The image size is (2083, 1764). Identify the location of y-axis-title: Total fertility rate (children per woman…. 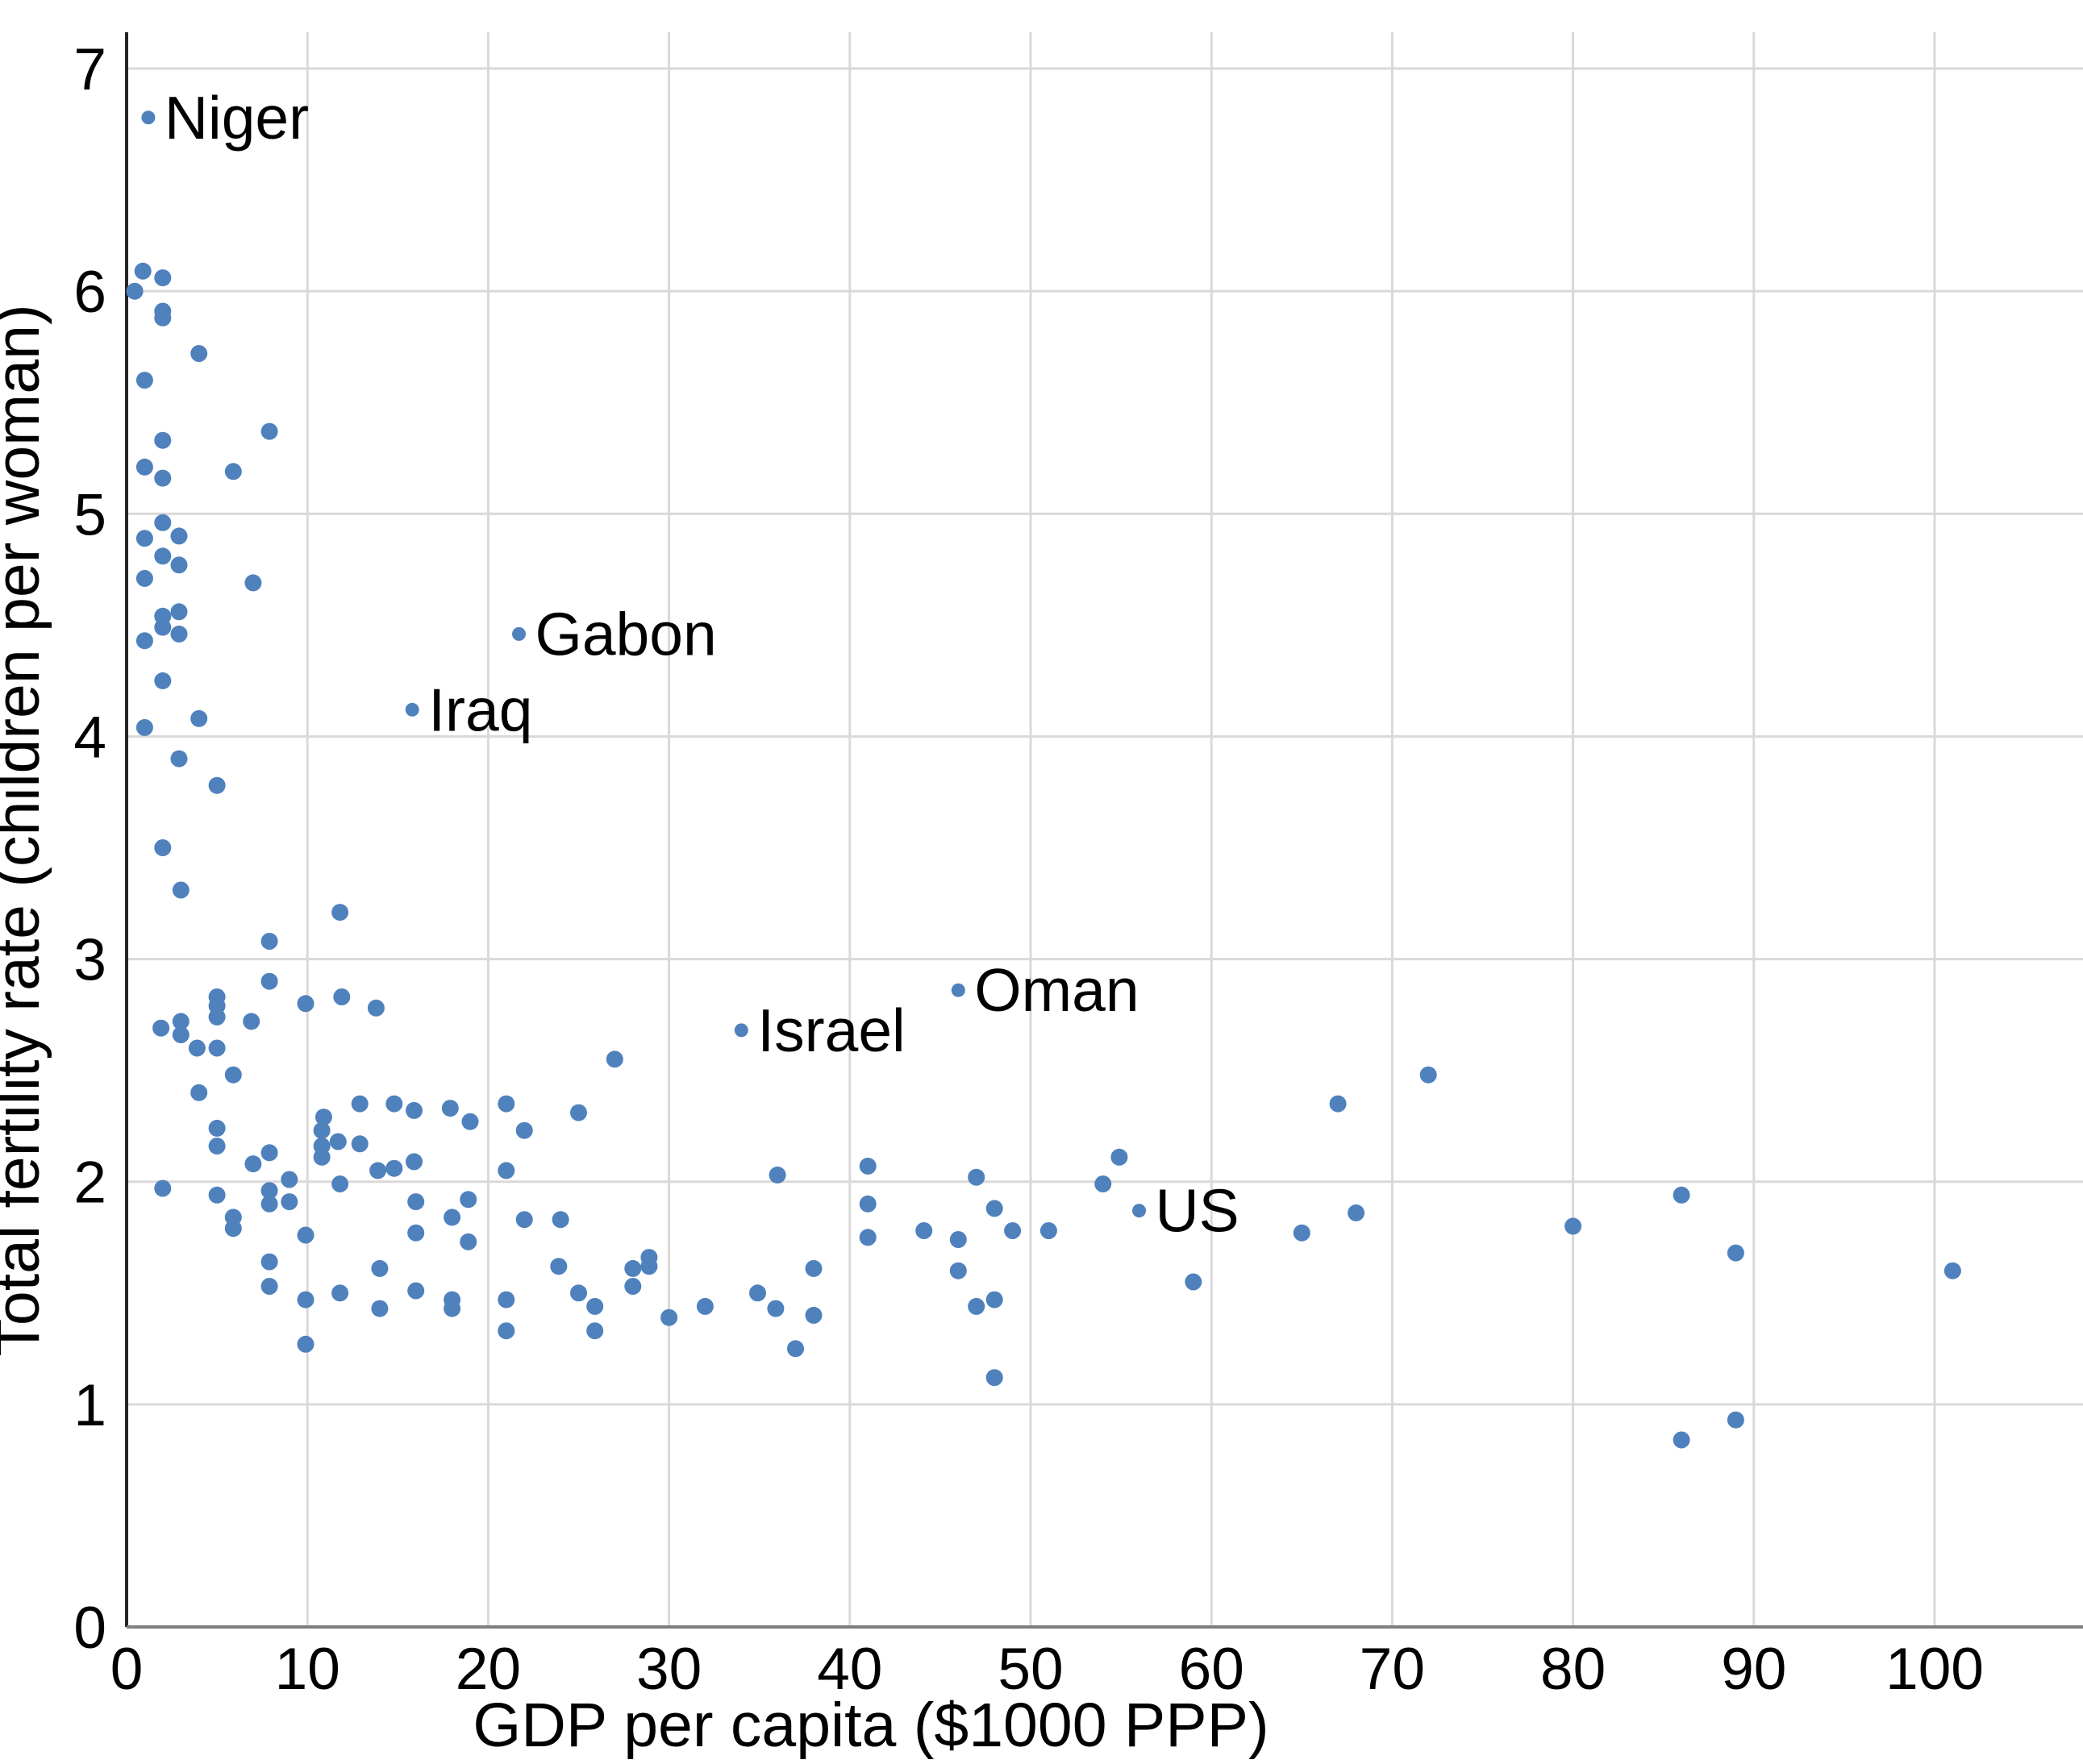
(26, 830).